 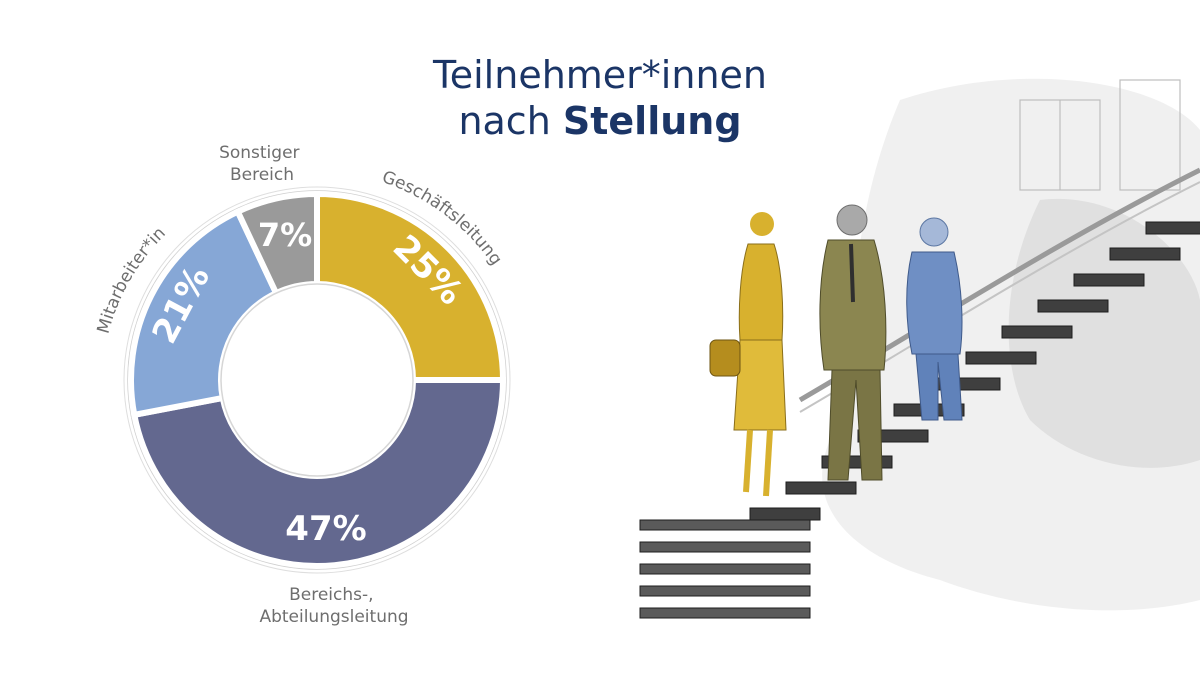 I want to click on pct-label-bereichsleitung: 47%, so click(x=325, y=529).